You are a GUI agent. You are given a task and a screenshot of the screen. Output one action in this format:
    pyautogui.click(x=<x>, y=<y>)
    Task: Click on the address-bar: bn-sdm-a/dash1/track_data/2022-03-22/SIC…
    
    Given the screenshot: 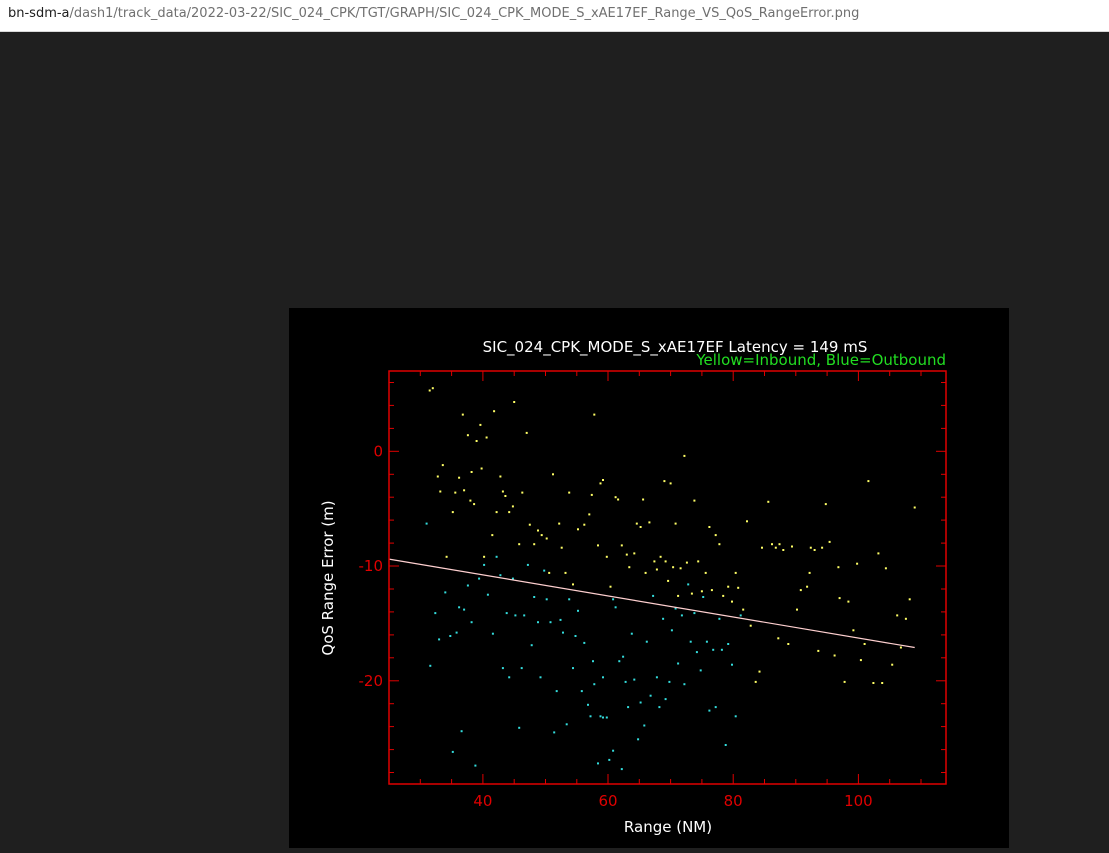 What is the action you would take?
    pyautogui.click(x=554, y=16)
    